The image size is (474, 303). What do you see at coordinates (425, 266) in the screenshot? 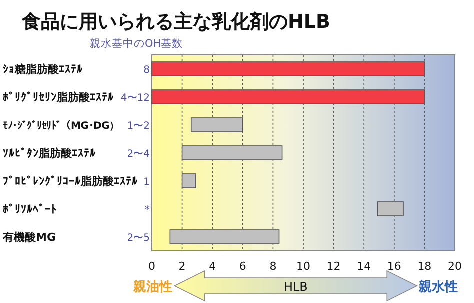
I see `x-tick-label: 18` at bounding box center [425, 266].